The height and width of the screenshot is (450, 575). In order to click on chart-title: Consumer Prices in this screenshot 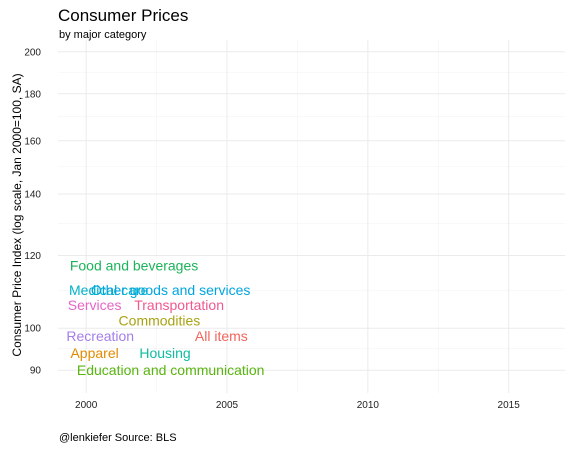, I will do `click(123, 15)`.